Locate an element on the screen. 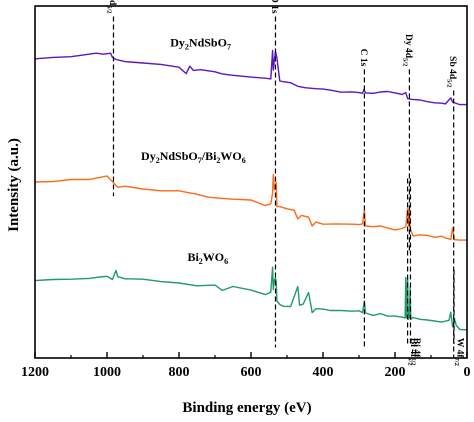  curve-label-3: Bi2WO6 is located at coordinates (207, 258).